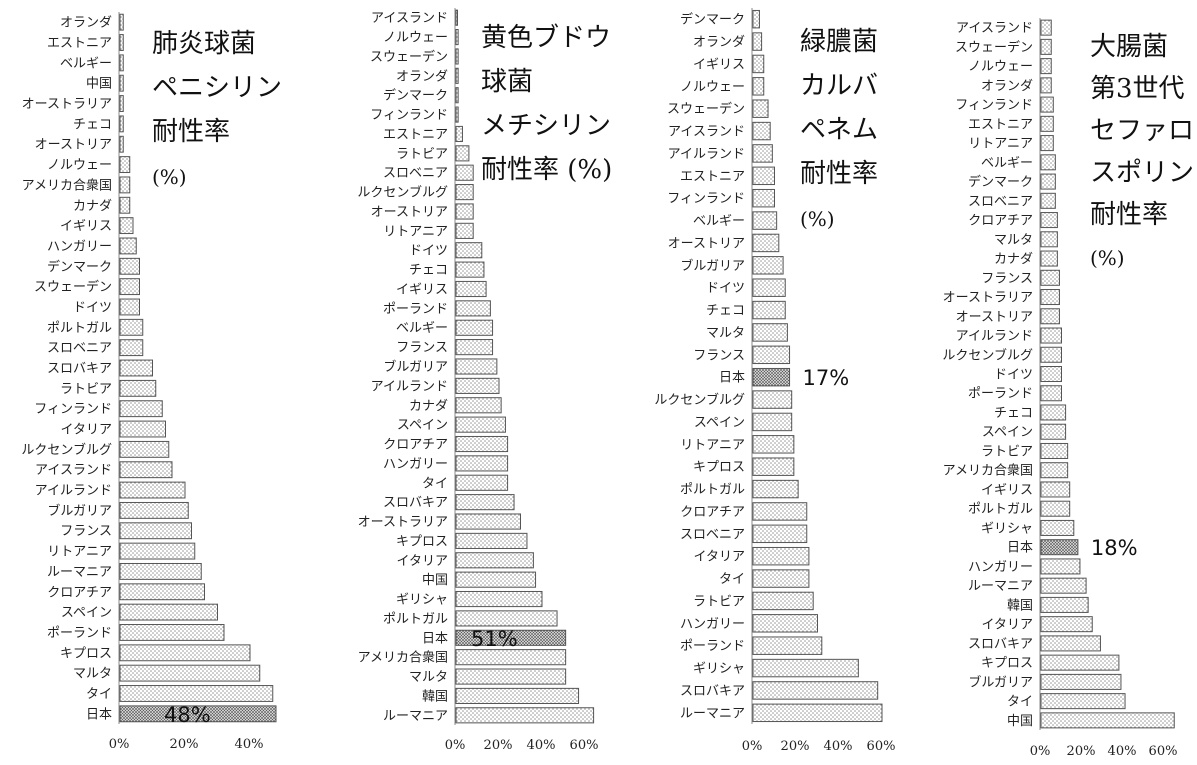 Image resolution: width=1197 pixels, height=765 pixels. What do you see at coordinates (719, 64) in the screenshot?
I see `category-label: イギリス` at bounding box center [719, 64].